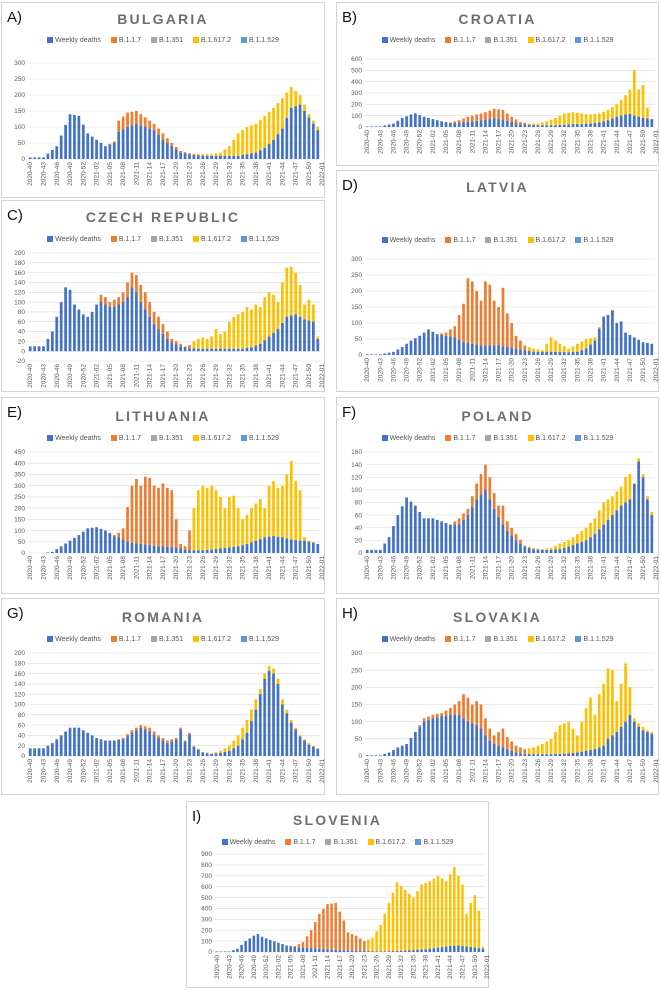  Describe the element at coordinates (459, 370) in the screenshot. I see `x-tick-label: 2021-08` at that location.